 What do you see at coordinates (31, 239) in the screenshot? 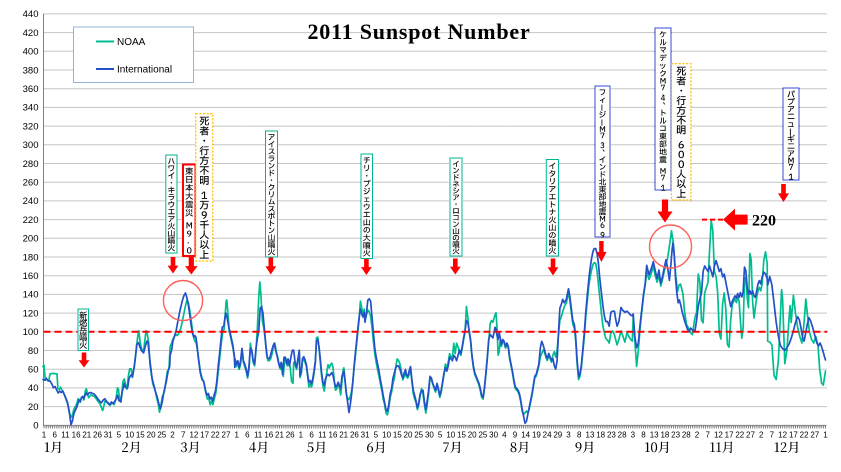
I see `svg-text: 200` at bounding box center [31, 239].